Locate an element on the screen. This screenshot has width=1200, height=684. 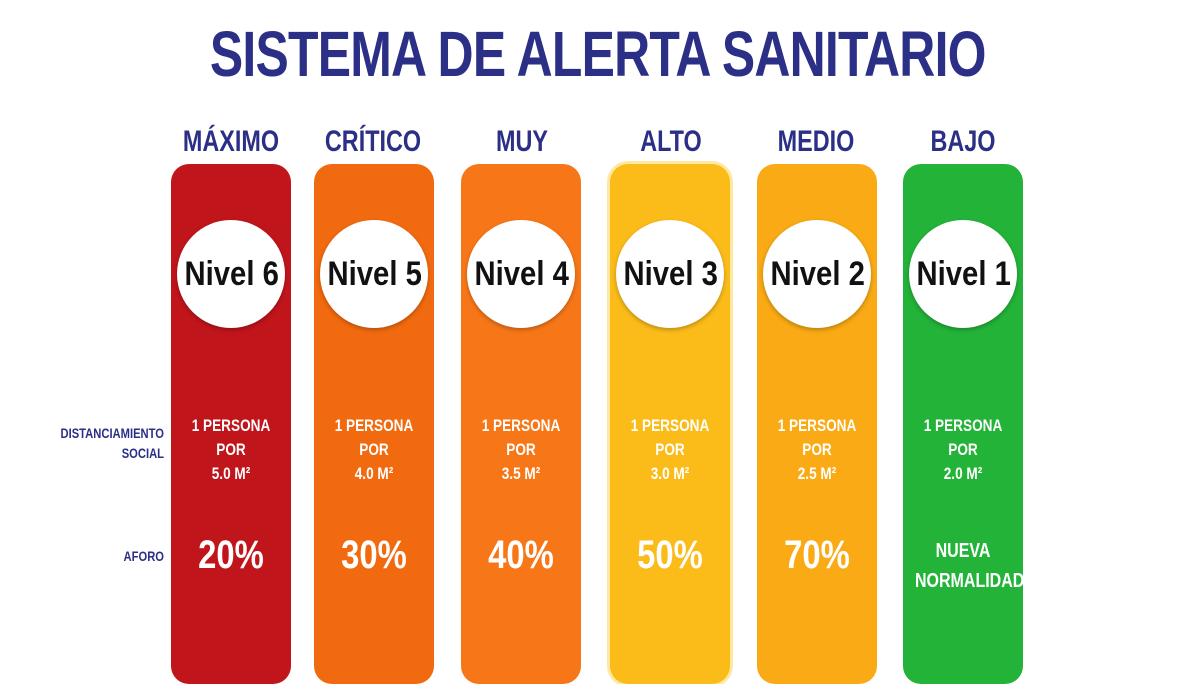
dist-line: 2.0 M² is located at coordinates (963, 473).